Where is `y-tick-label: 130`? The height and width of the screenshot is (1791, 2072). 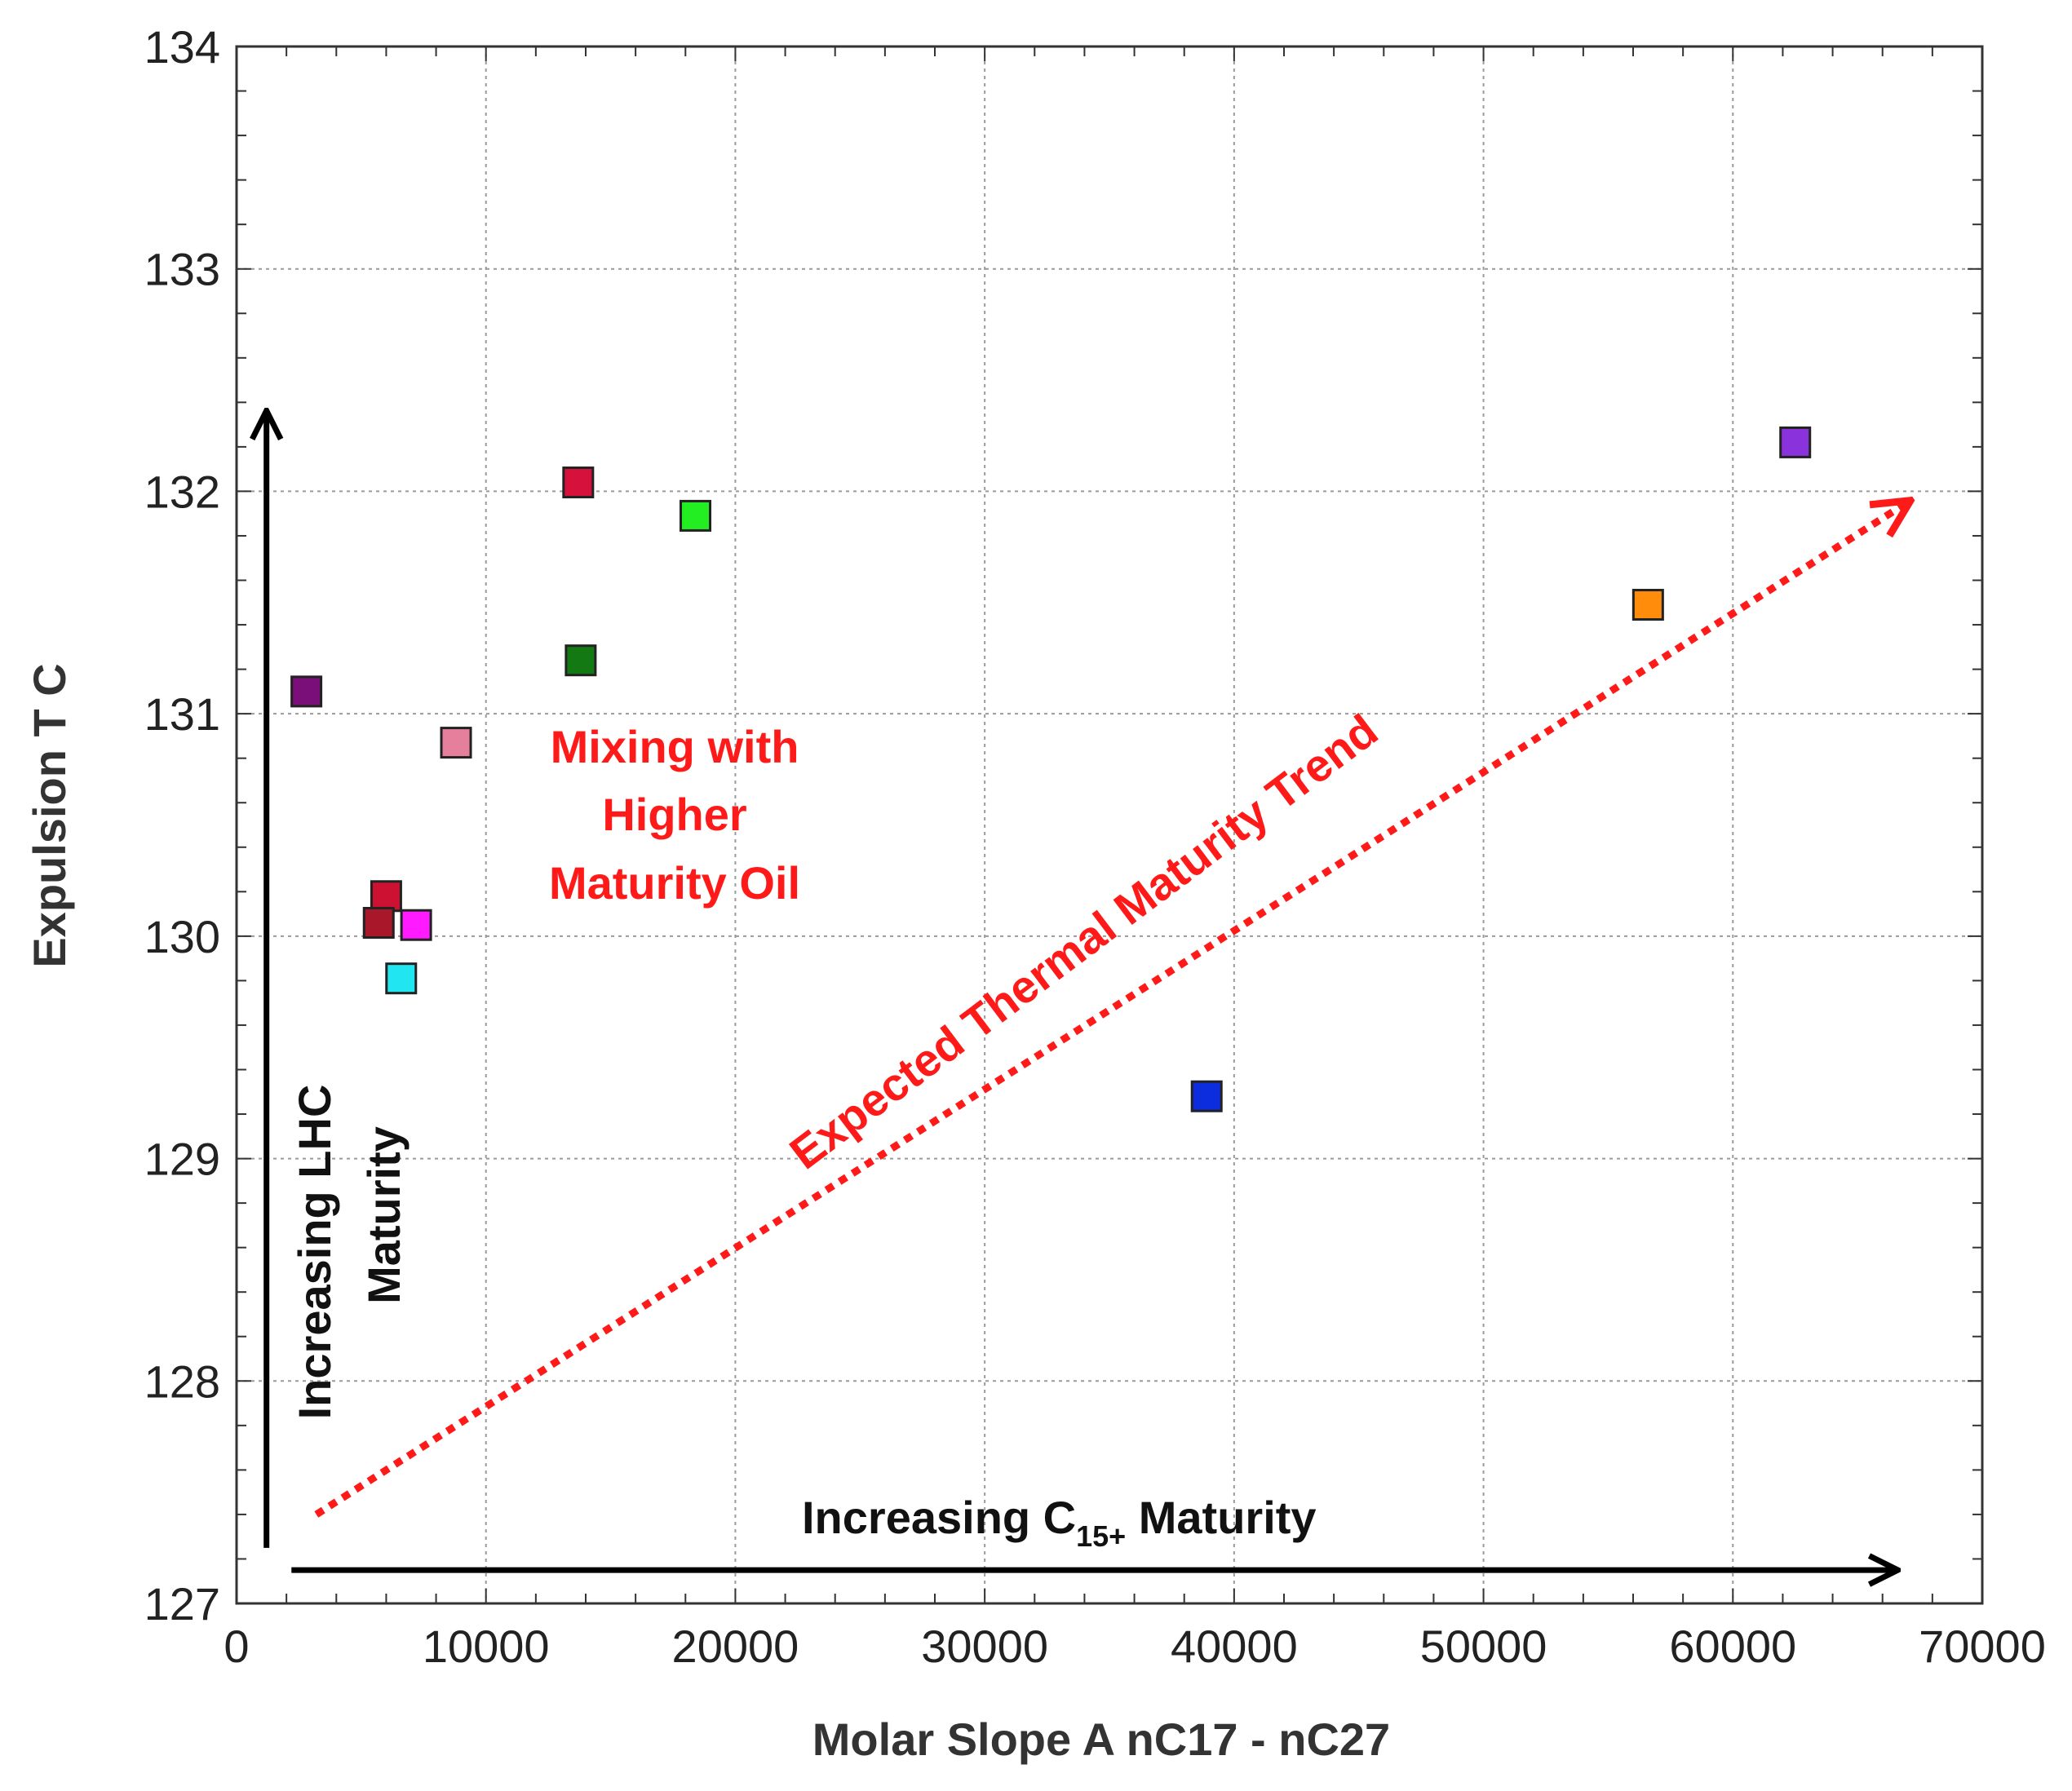
y-tick-label: 130 is located at coordinates (182, 936).